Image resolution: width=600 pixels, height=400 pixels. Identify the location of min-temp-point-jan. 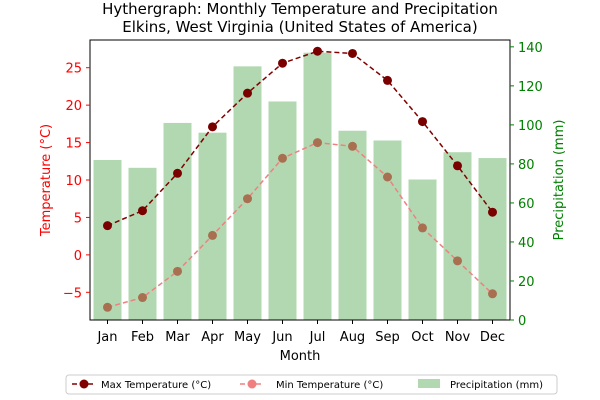
(107, 307).